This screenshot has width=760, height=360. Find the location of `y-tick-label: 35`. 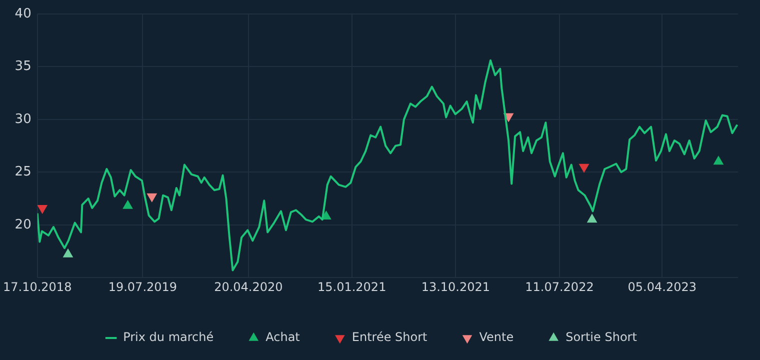

y-tick-label: 35 is located at coordinates (23, 66).